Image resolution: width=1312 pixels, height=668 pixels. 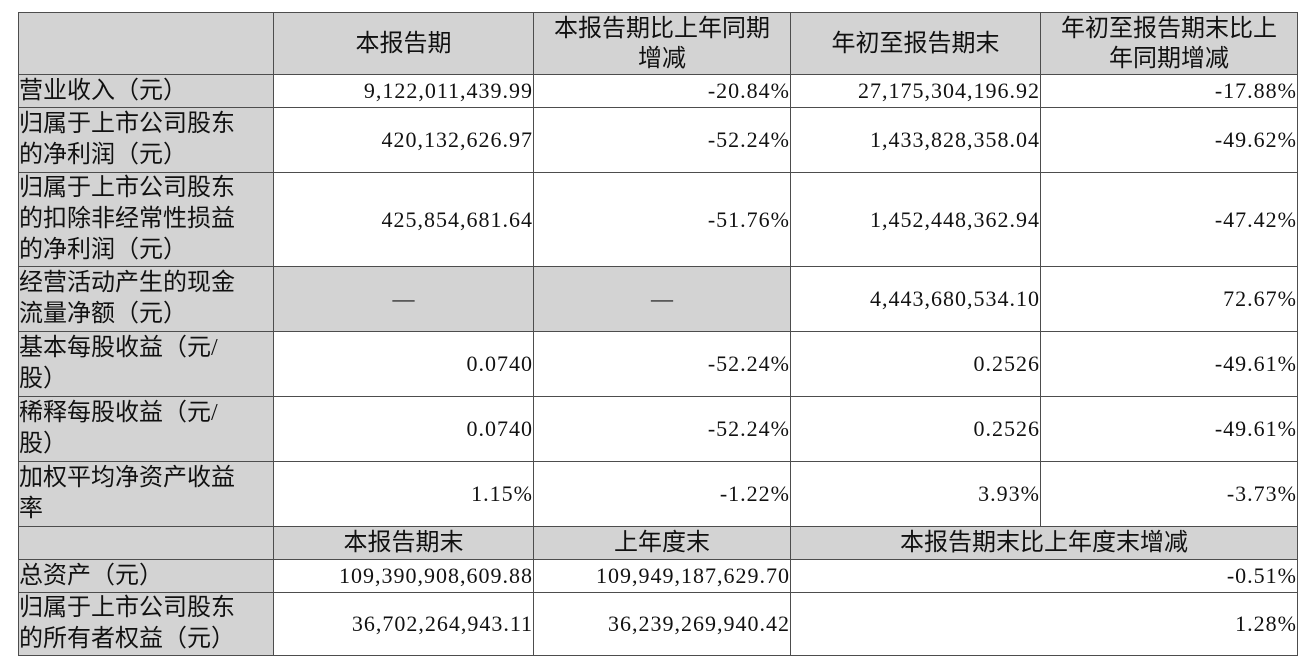 What do you see at coordinates (662, 576) in the screenshot?
I see `cell-value: 109,949,187,629.70` at bounding box center [662, 576].